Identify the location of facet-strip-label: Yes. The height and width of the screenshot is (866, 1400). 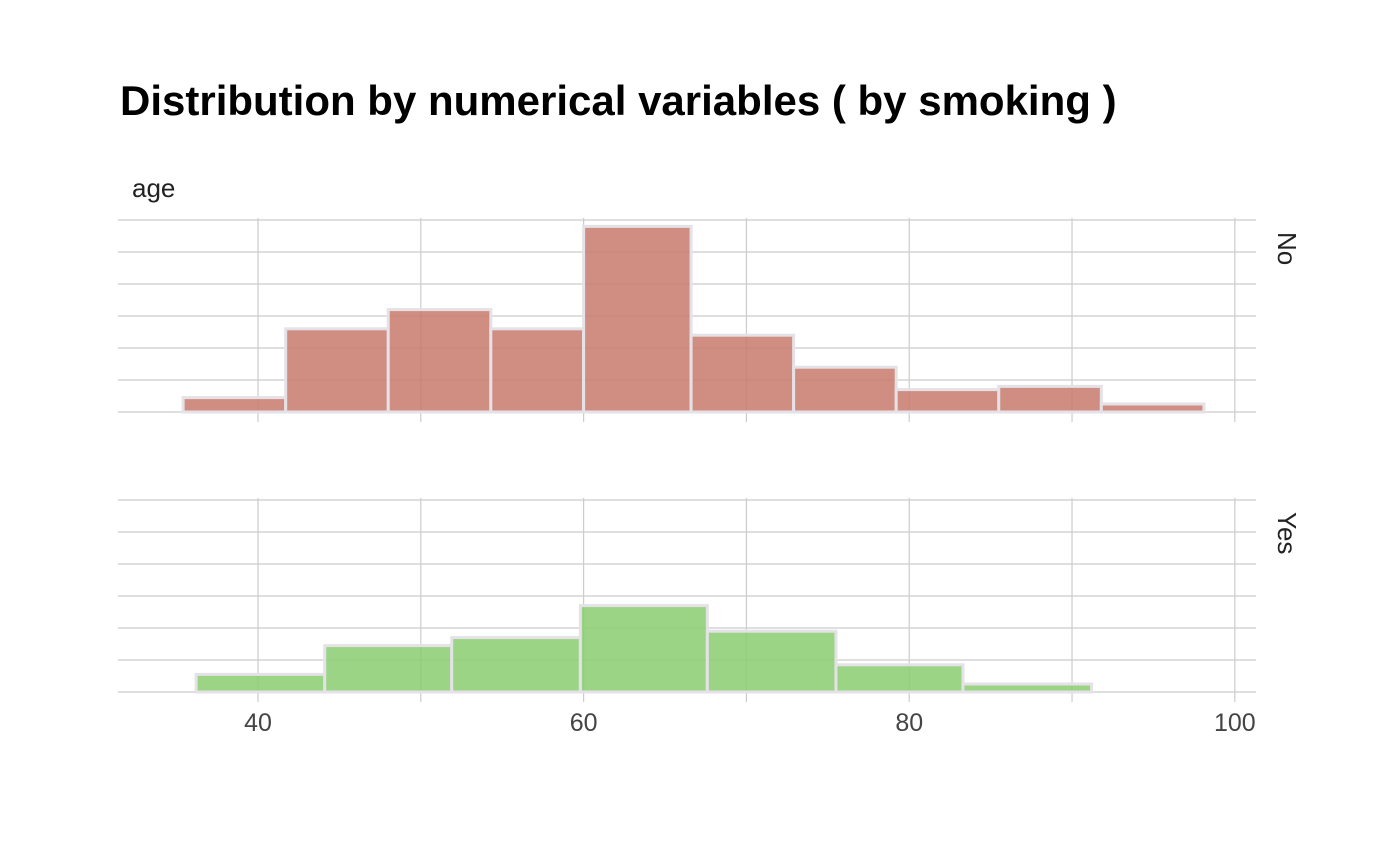
(1287, 533).